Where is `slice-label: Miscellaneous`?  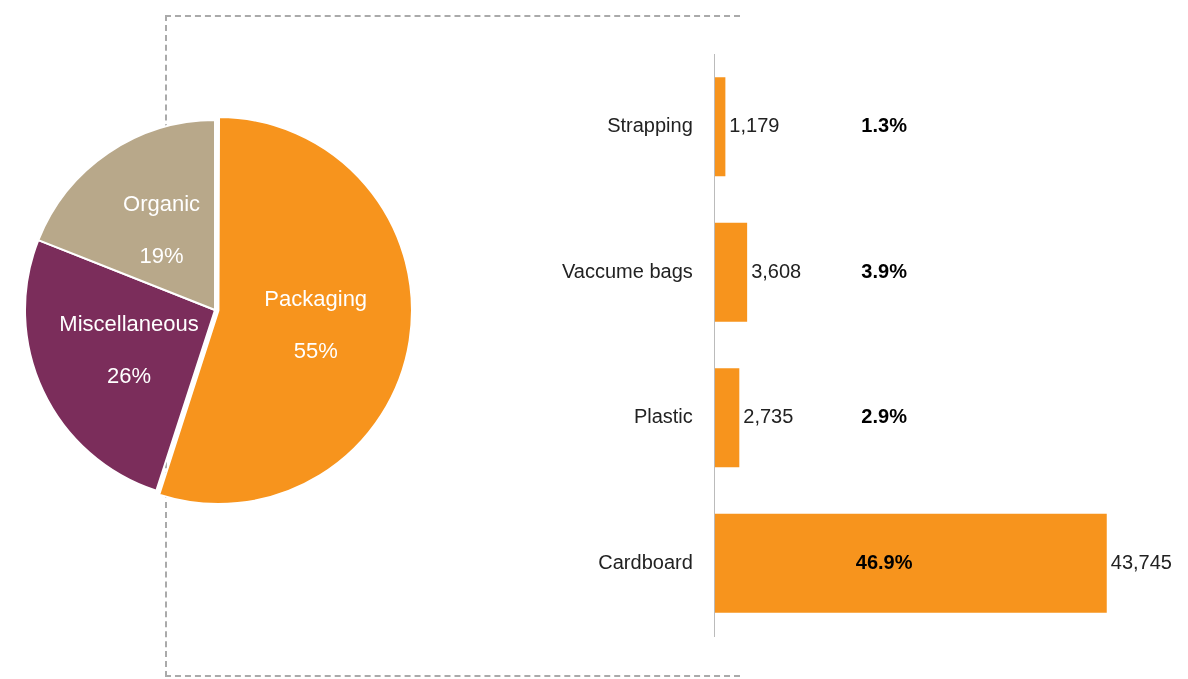 slice-label: Miscellaneous is located at coordinates (129, 323).